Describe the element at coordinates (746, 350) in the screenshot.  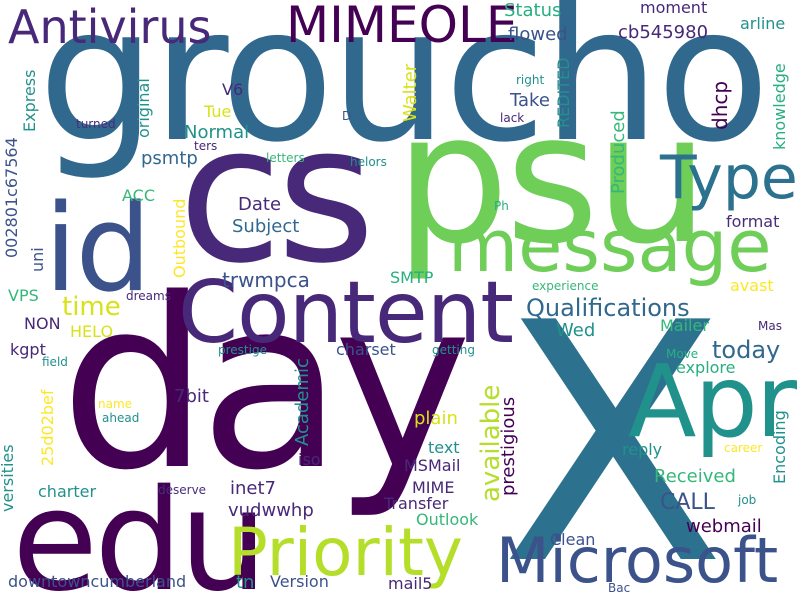
I see `word-today: today` at that location.